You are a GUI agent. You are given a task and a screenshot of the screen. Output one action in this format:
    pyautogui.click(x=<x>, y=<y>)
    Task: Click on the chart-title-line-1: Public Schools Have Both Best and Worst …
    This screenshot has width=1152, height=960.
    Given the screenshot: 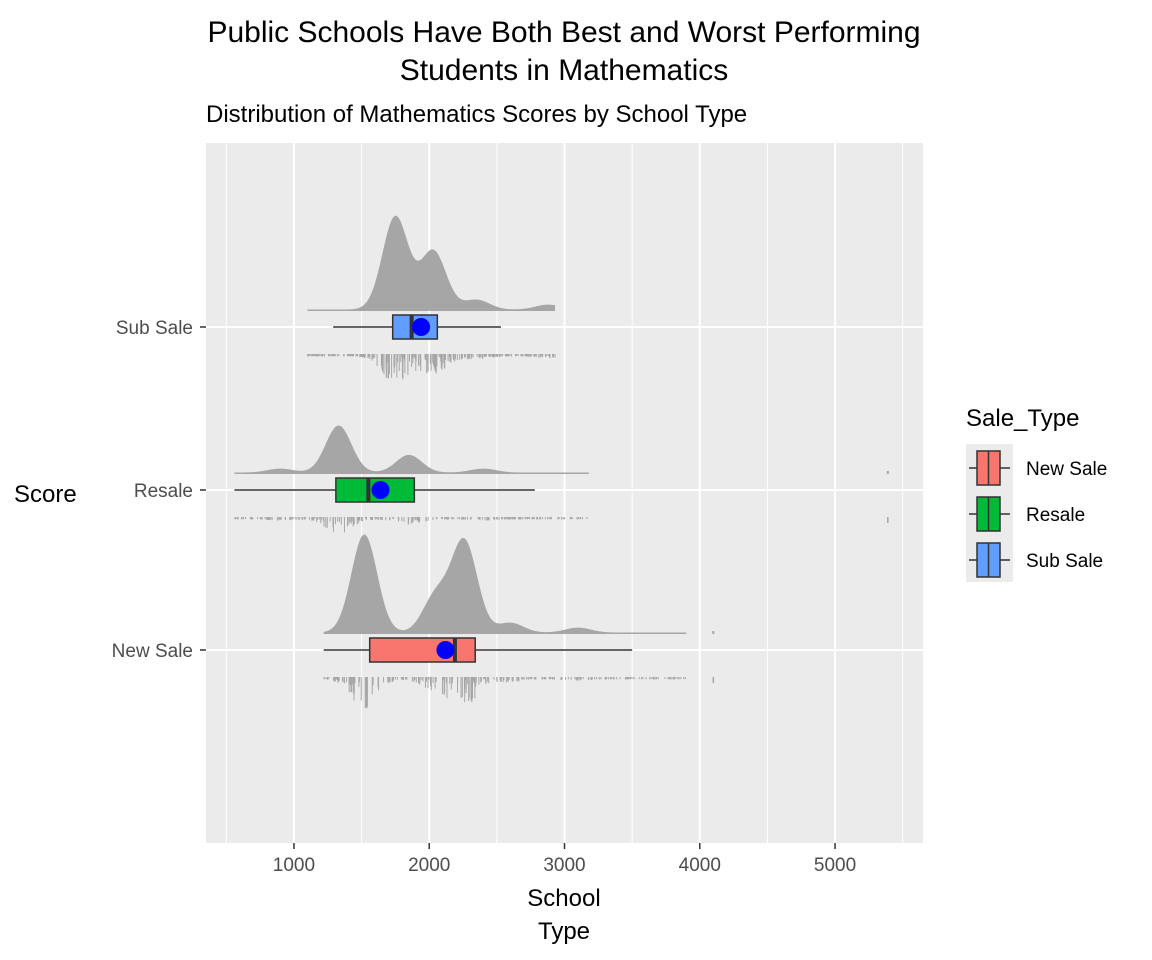 What is the action you would take?
    pyautogui.click(x=563, y=32)
    